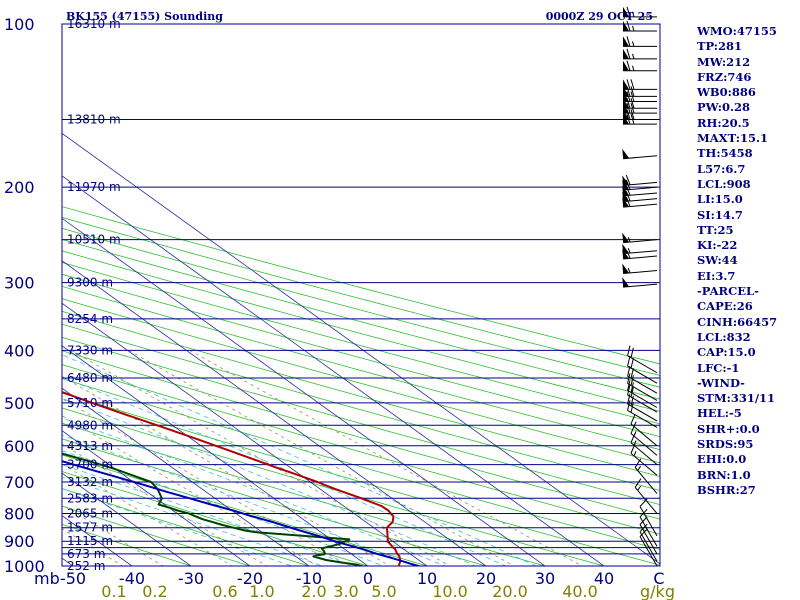  What do you see at coordinates (726, 352) in the screenshot?
I see `index-item: CAP:15.0` at bounding box center [726, 352].